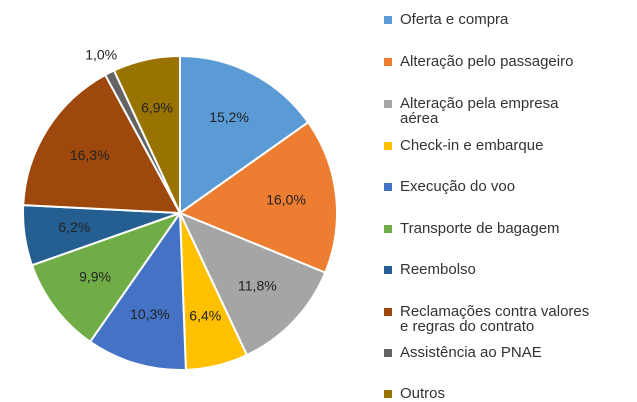 This screenshot has width=637, height=402. Describe the element at coordinates (472, 145) in the screenshot. I see `legend-label: Check-in e embarque` at that location.